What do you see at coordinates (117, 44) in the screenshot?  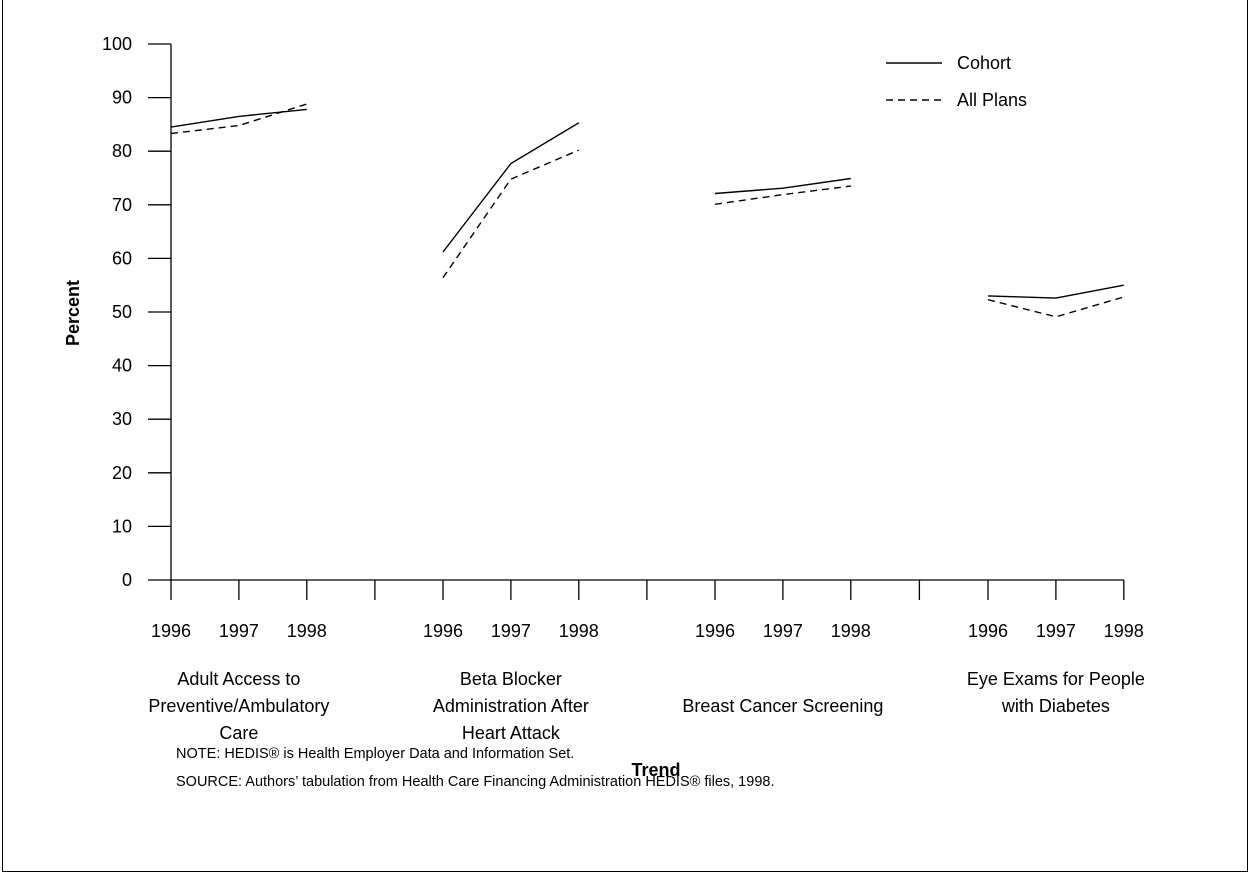 I see `y-tick-label: 100` at bounding box center [117, 44].